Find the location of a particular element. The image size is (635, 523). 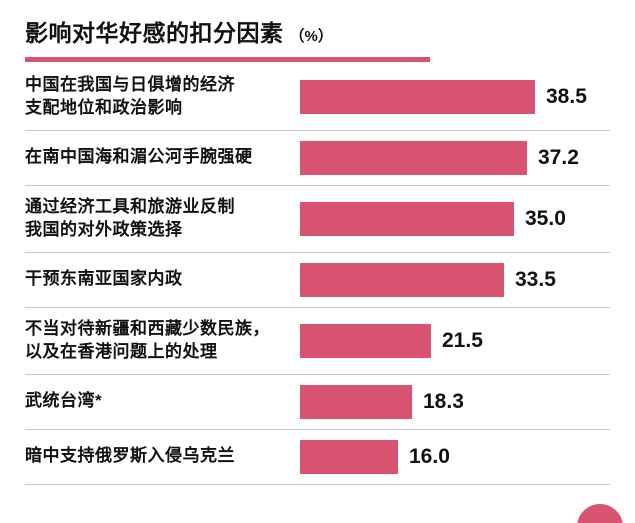

value-label: 37.2 is located at coordinates (558, 157).